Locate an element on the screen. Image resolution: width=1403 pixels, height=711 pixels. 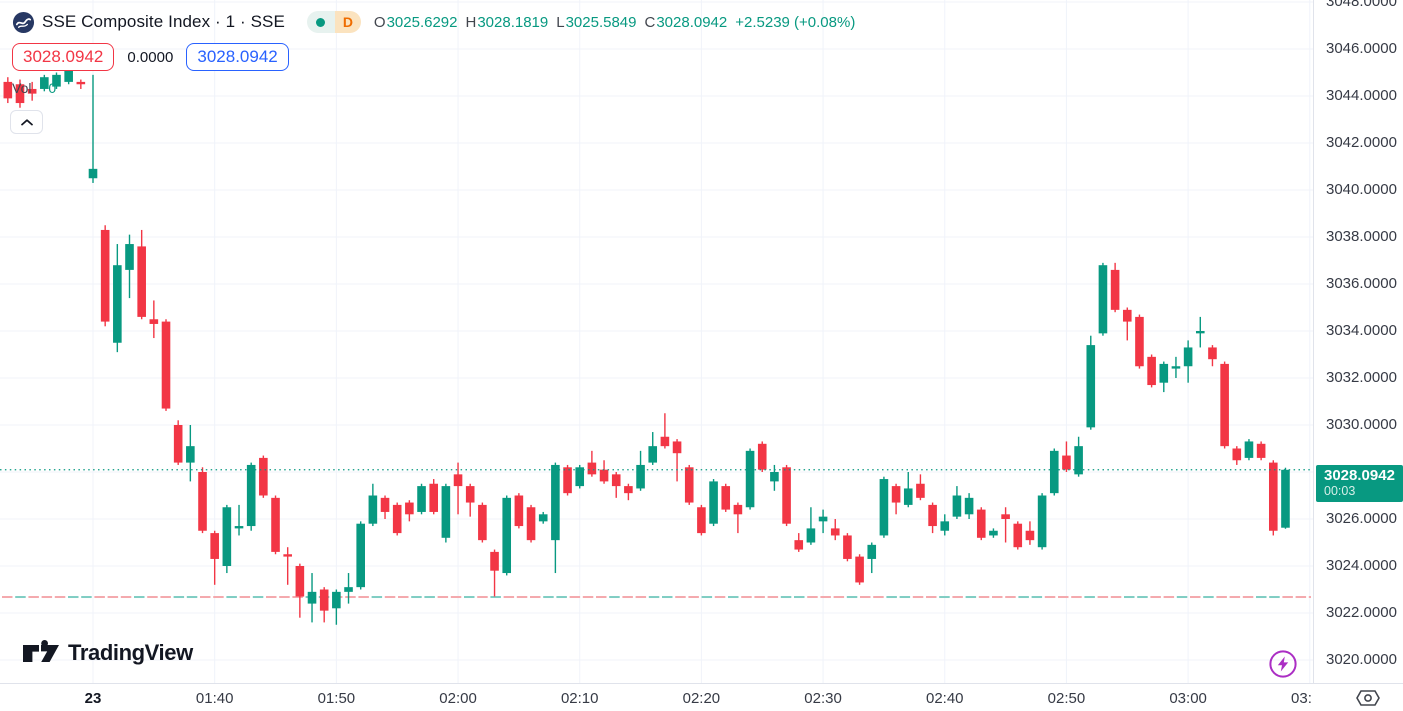
price-axis-label: 3034.0000 is located at coordinates (1361, 330).